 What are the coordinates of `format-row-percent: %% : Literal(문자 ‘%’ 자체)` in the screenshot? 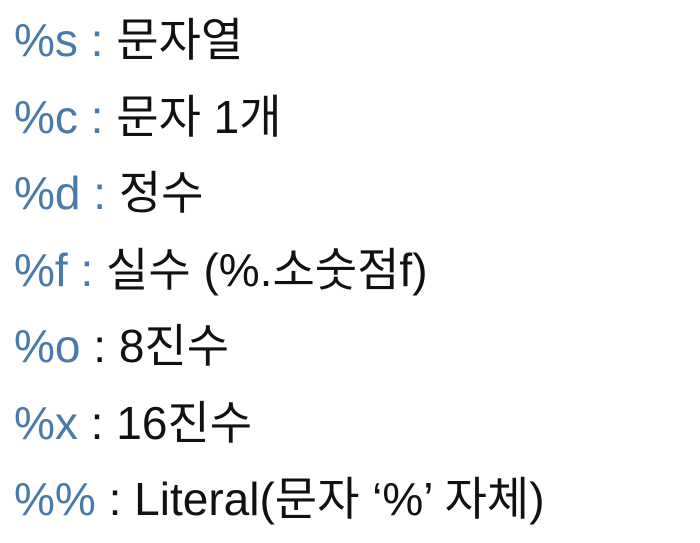 It's located at (279, 499).